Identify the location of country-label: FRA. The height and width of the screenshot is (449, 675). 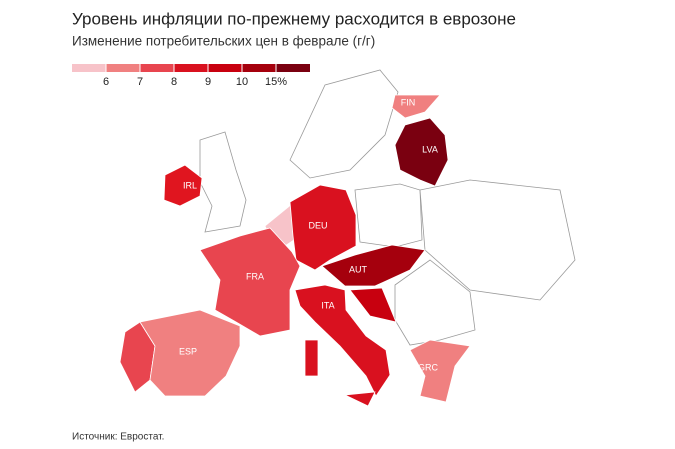
(255, 276).